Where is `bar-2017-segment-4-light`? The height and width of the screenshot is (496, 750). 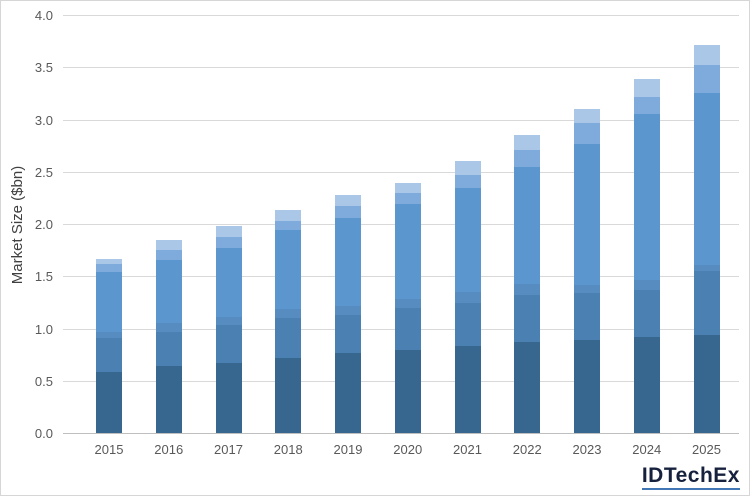
bar-2017-segment-4-light is located at coordinates (228, 283).